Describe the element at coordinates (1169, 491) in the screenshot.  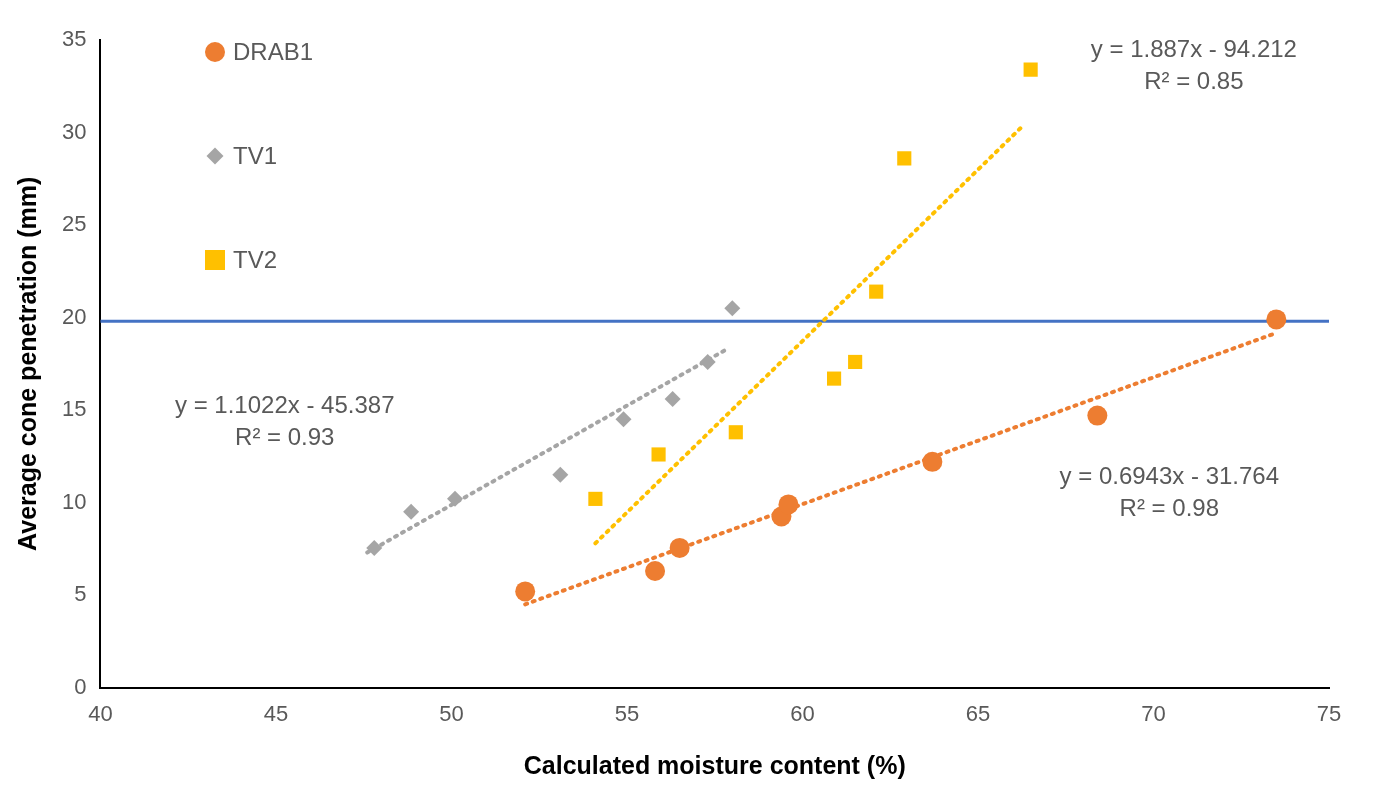
I see `annotation: y = 0.6943x - 31.764 R² = 0.98` at that location.